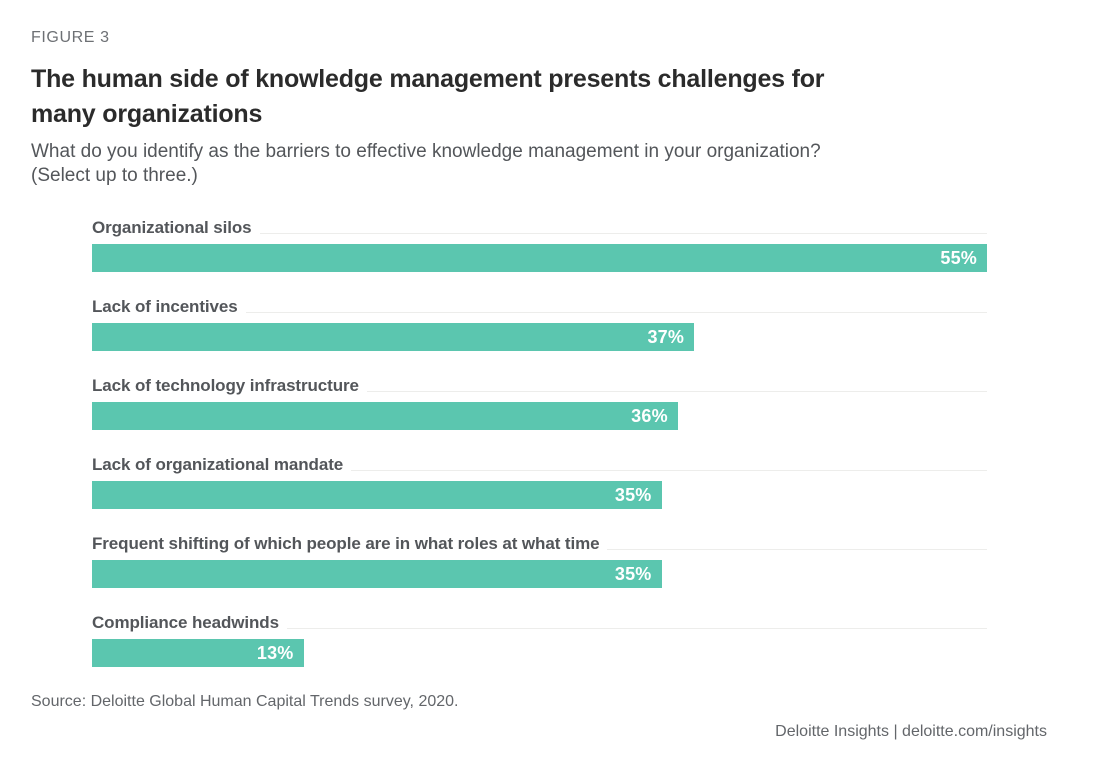 The height and width of the screenshot is (772, 1094). What do you see at coordinates (539, 386) in the screenshot?
I see `bar-label-line: Lack of technology infrastructure` at bounding box center [539, 386].